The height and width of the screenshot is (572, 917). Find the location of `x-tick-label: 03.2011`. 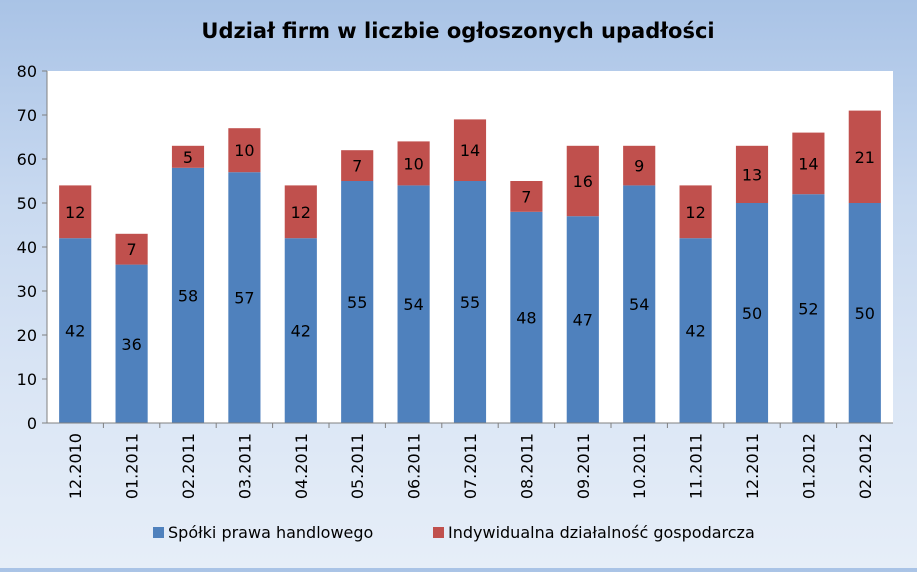

x-tick-label: 03.2011 is located at coordinates (244, 466).